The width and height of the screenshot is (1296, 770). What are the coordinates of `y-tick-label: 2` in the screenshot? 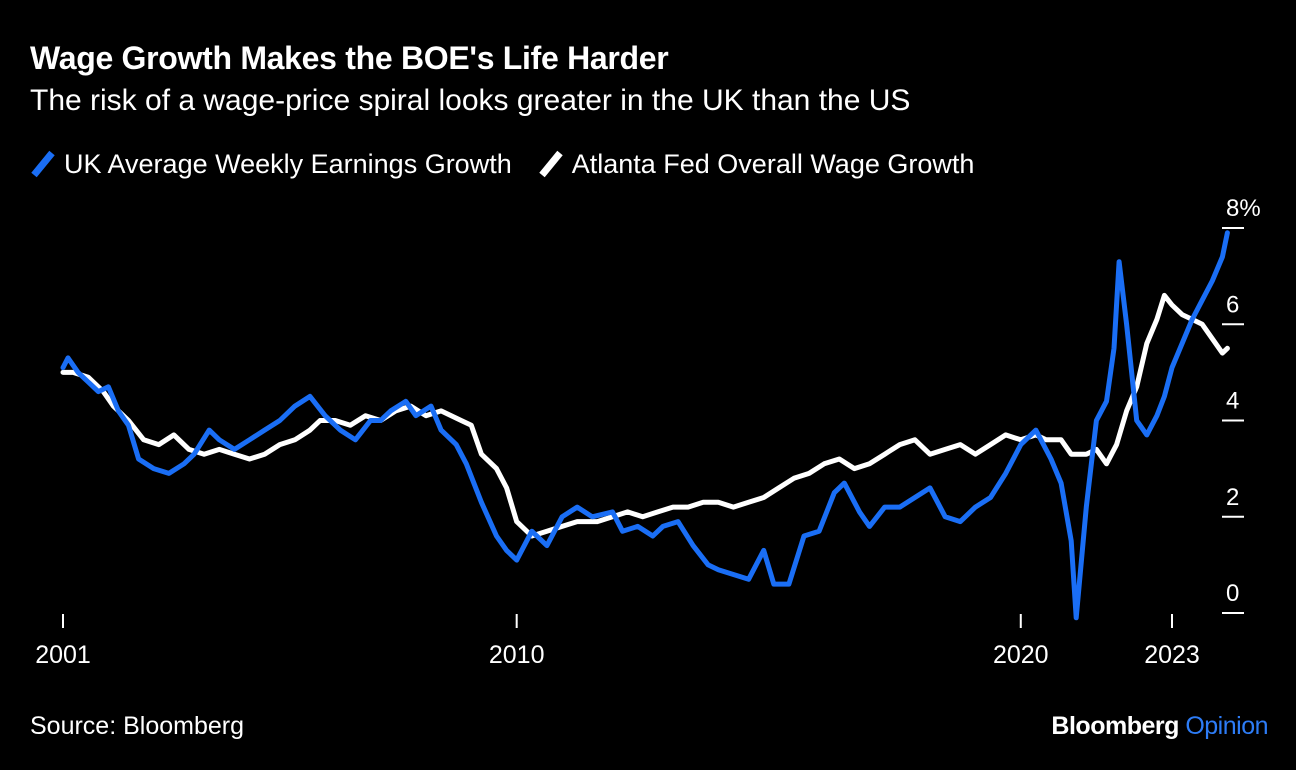 It's located at (1232, 497).